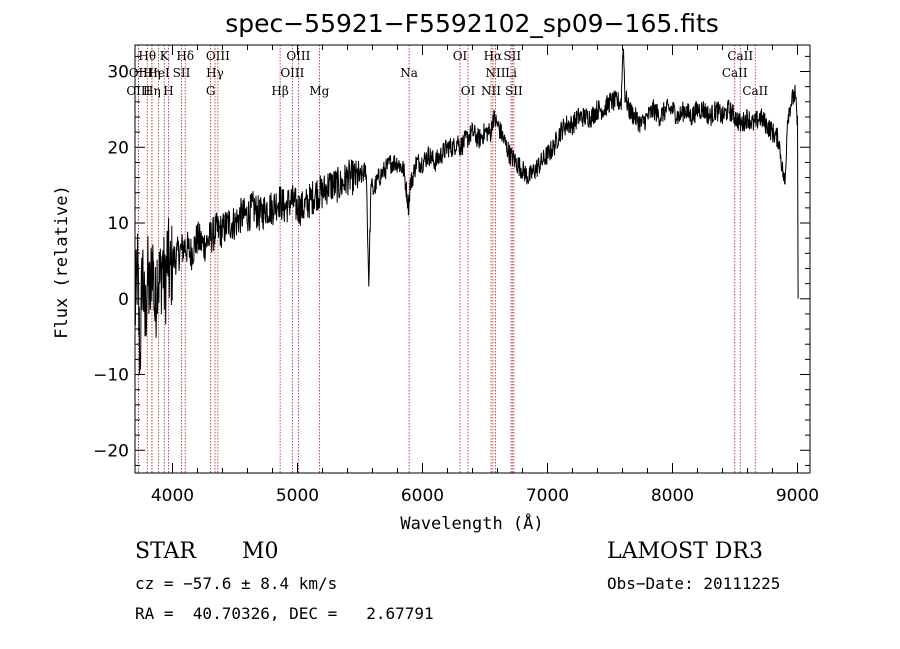 This screenshot has height=649, width=900. Describe the element at coordinates (685, 551) in the screenshot. I see `survey-name: LAMOST DR3` at that location.